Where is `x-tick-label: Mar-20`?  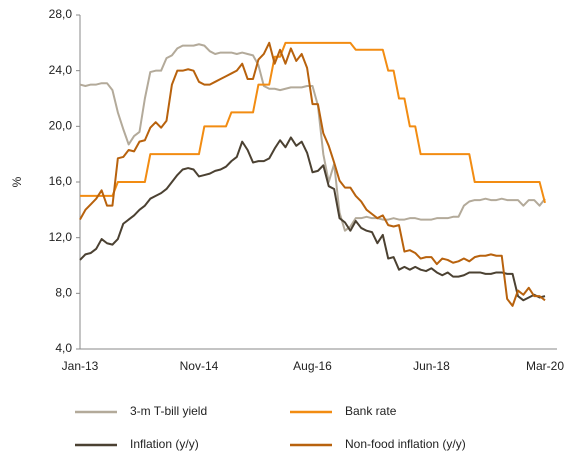 x-tick-label: Mar-20 is located at coordinates (545, 366).